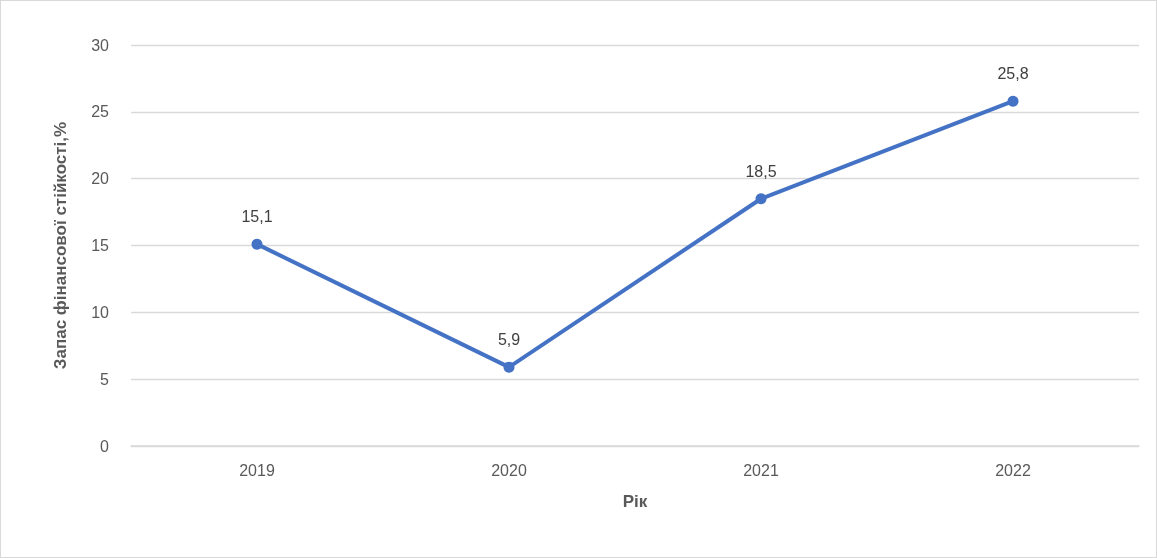 The height and width of the screenshot is (558, 1157). What do you see at coordinates (100, 45) in the screenshot?
I see `y-tick-label: 30` at bounding box center [100, 45].